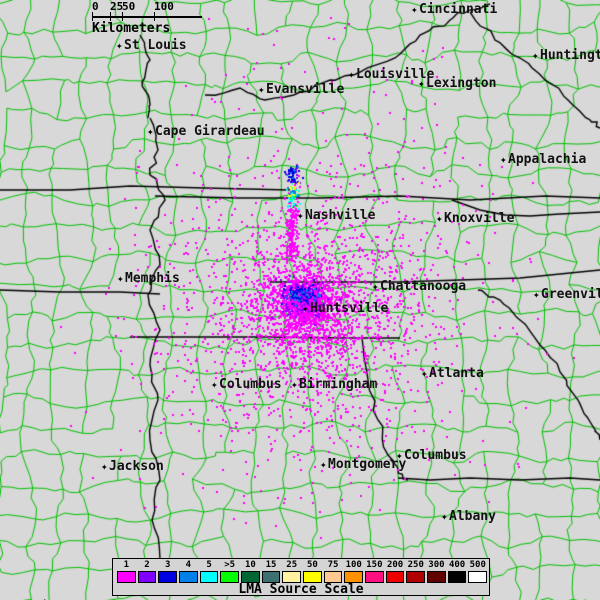 The height and width of the screenshot is (600, 600). I want to click on legend-value-label: 75, so click(333, 565).